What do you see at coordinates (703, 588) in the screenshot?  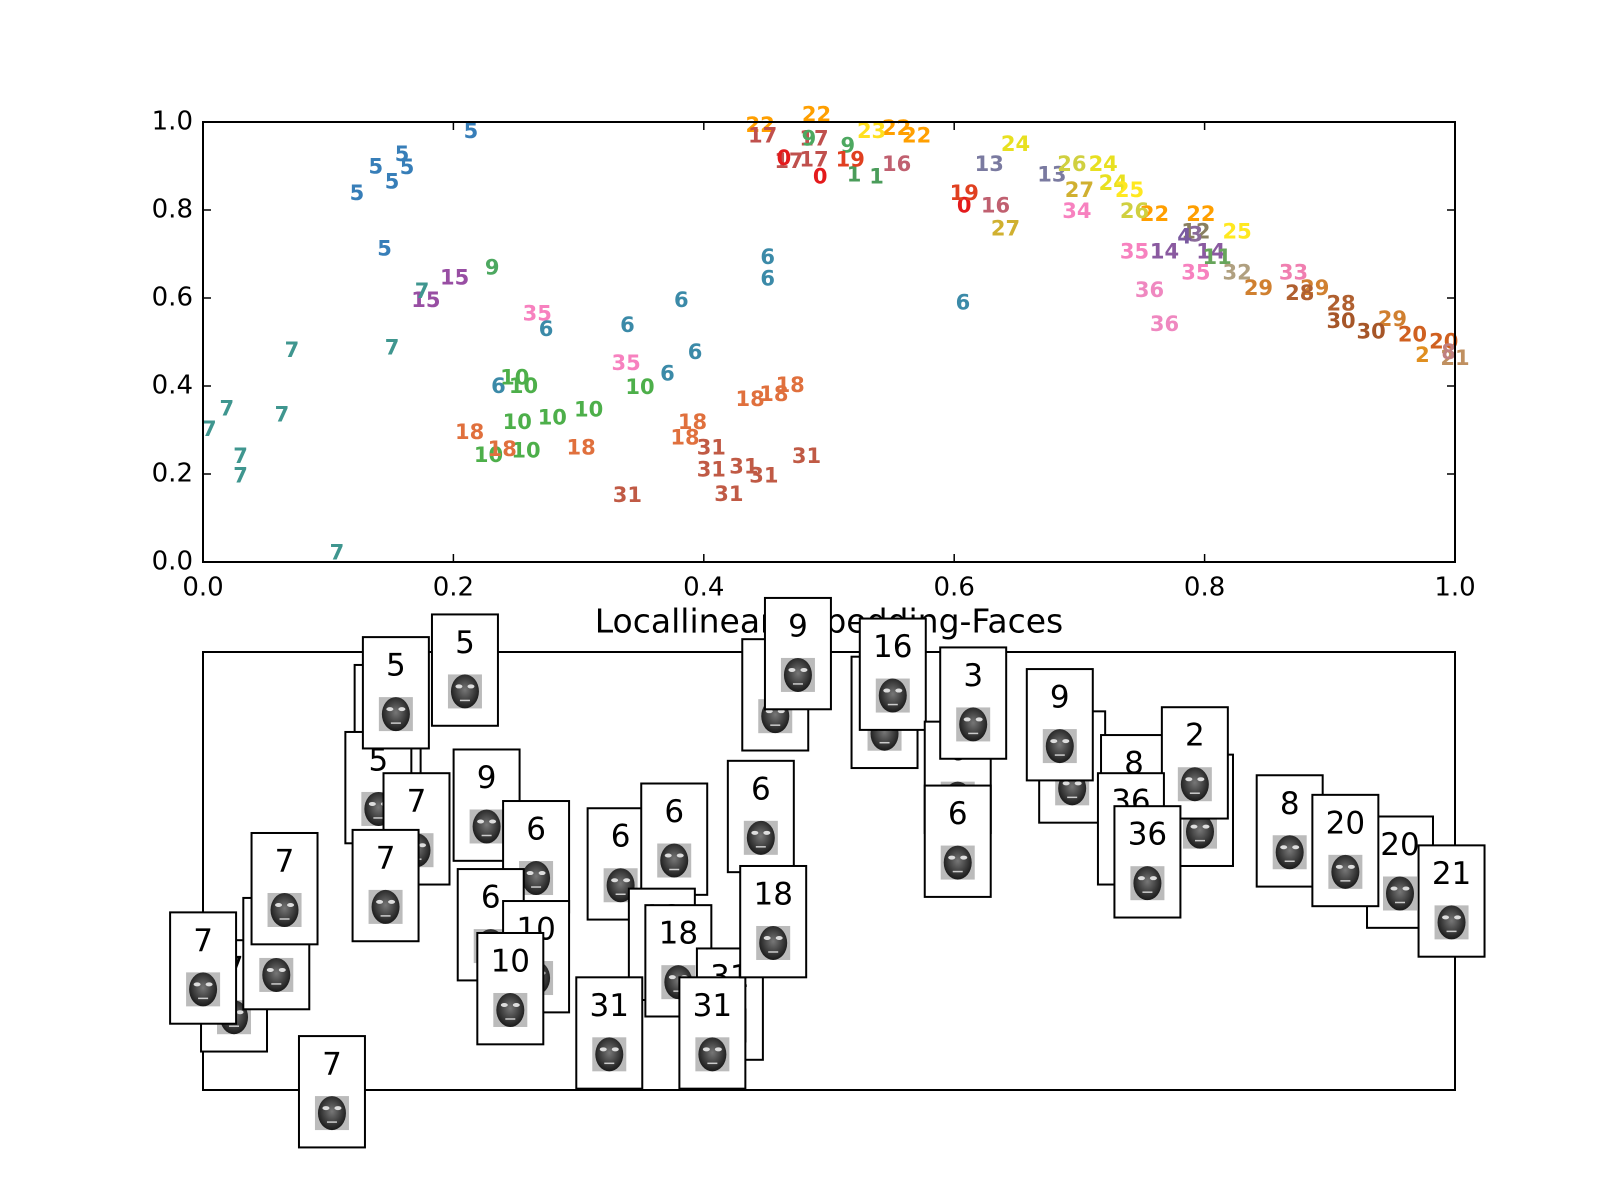 I see `x-tick-label: 0.4` at bounding box center [703, 588].